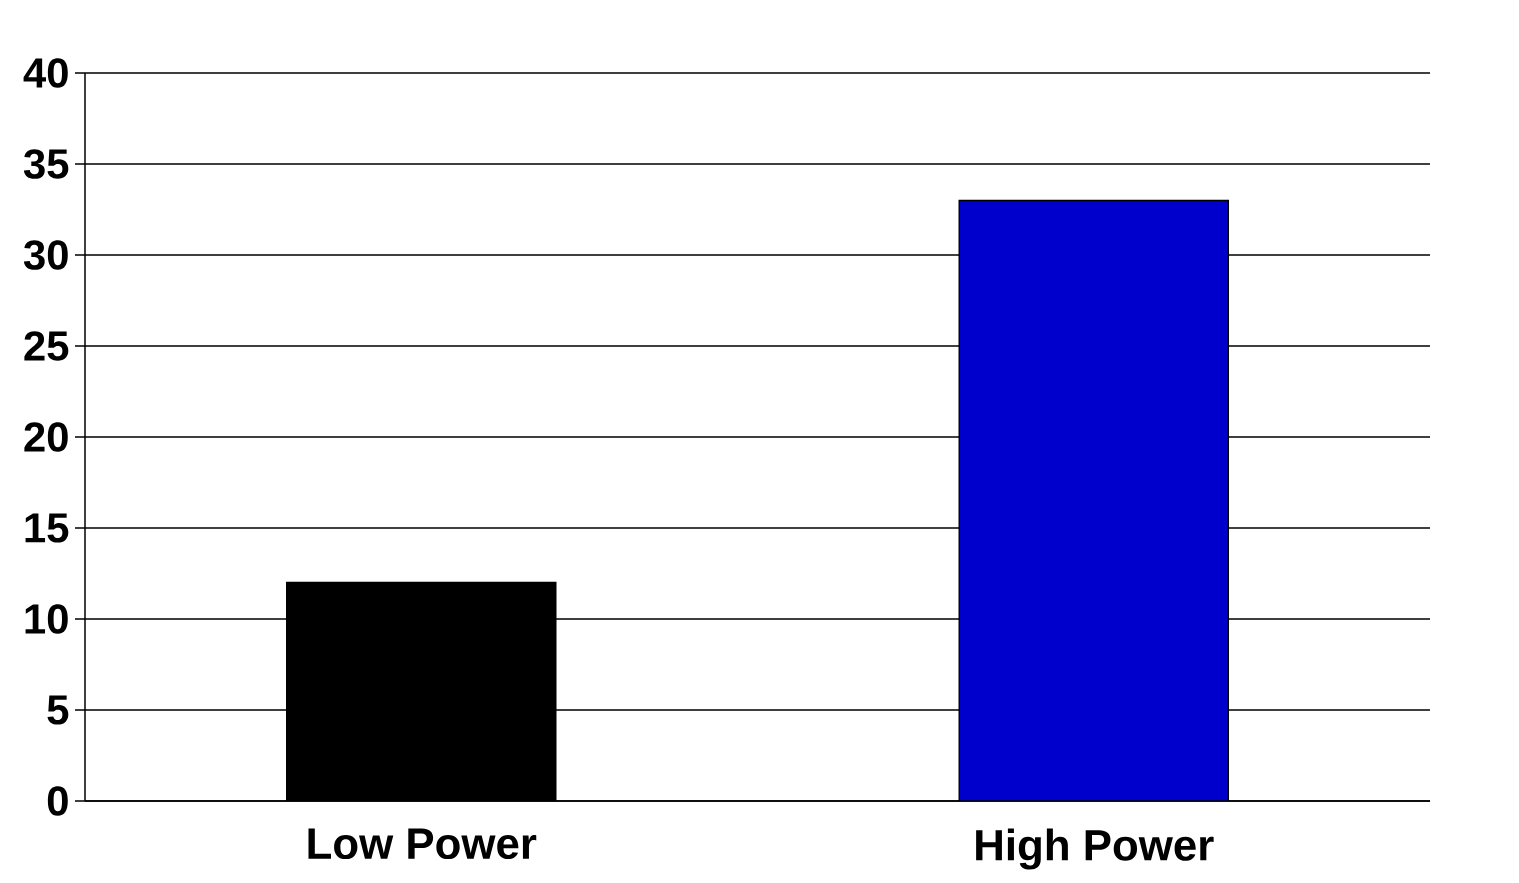  Describe the element at coordinates (57, 801) in the screenshot. I see `y-tick-label: 0` at that location.